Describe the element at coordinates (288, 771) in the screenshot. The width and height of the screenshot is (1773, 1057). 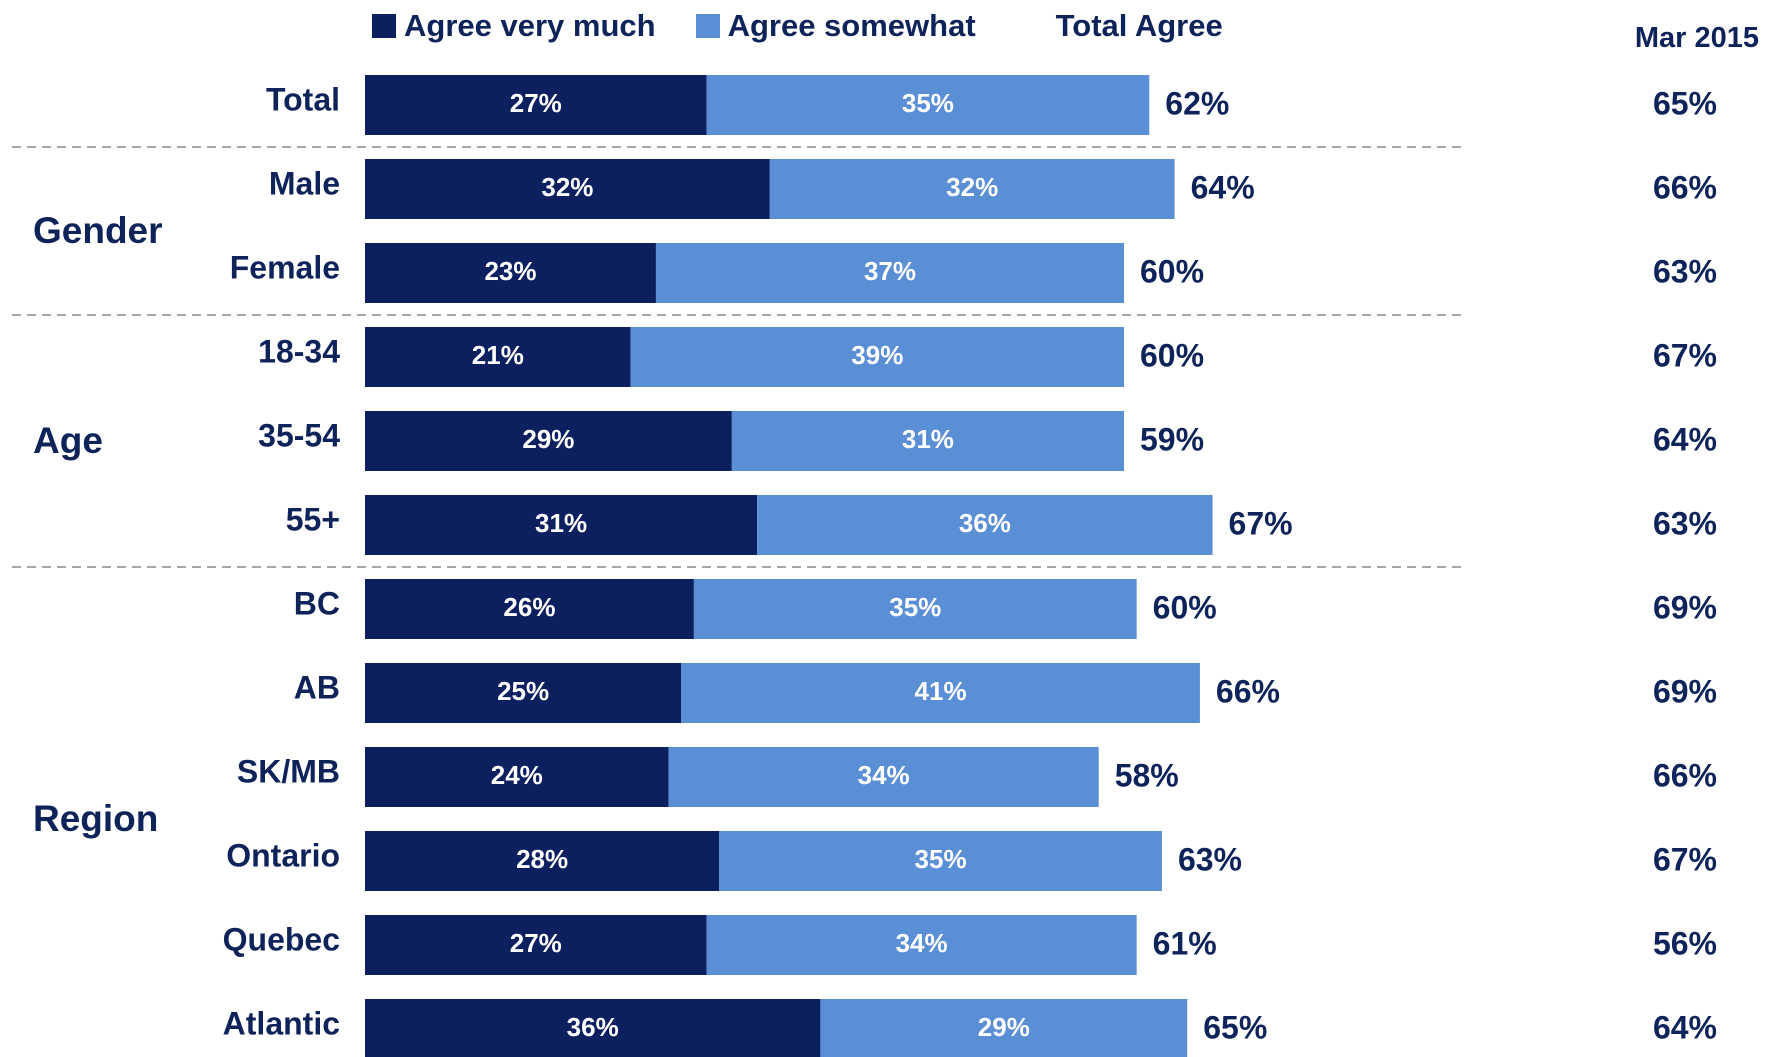
I see `category-label: SK/MB` at that location.